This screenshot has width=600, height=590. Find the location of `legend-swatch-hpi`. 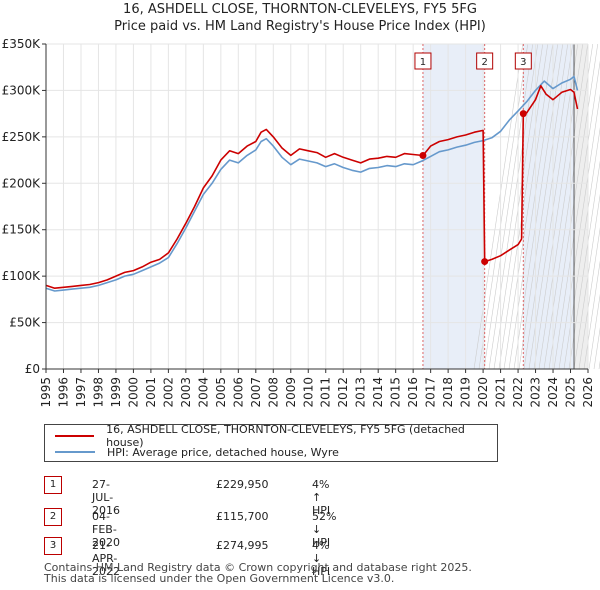

legend-swatch-hpi is located at coordinates (75, 452).